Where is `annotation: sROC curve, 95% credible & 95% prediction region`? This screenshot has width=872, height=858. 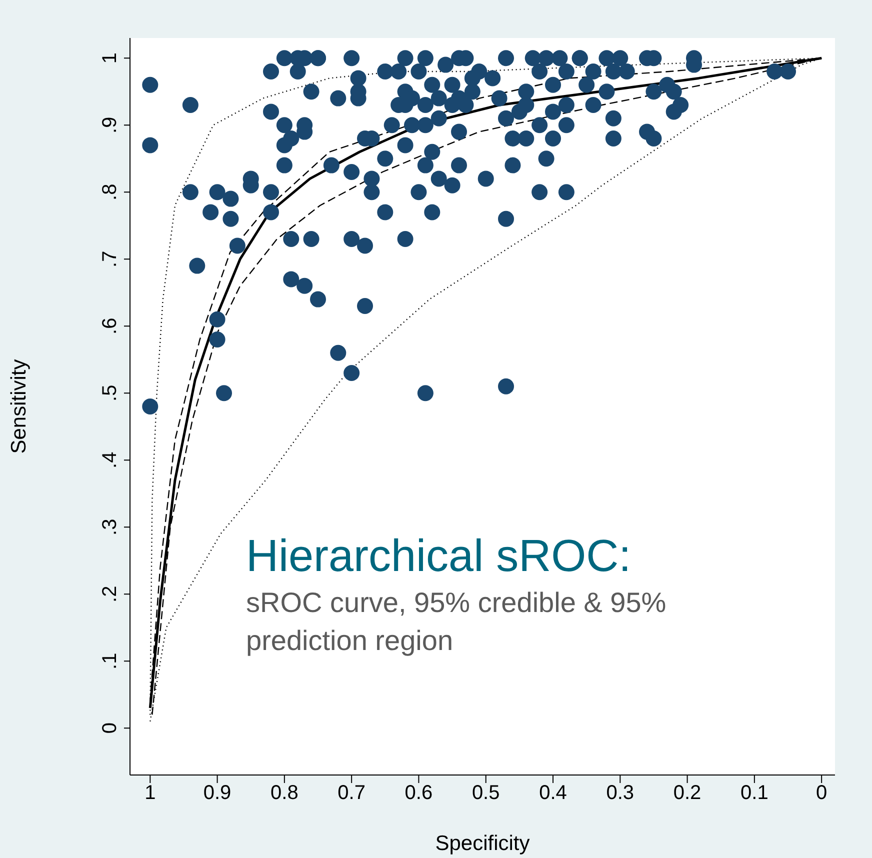 annotation: sROC curve, 95% credible & 95% prediction region is located at coordinates (457, 622).